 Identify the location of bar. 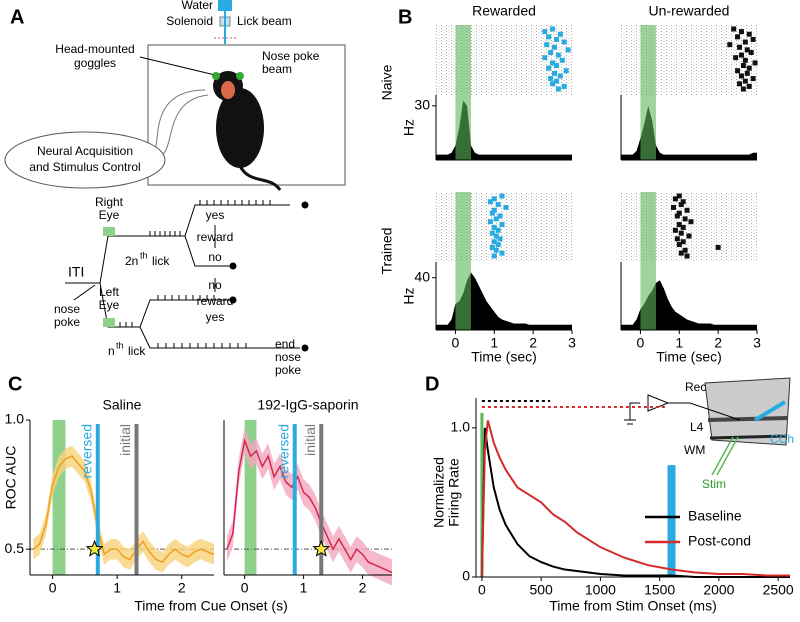
(671, 521).